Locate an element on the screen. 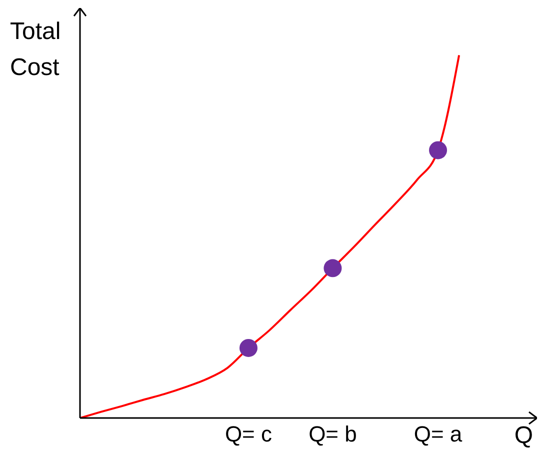 The width and height of the screenshot is (545, 457). x-axis-title: Q is located at coordinates (523, 436).